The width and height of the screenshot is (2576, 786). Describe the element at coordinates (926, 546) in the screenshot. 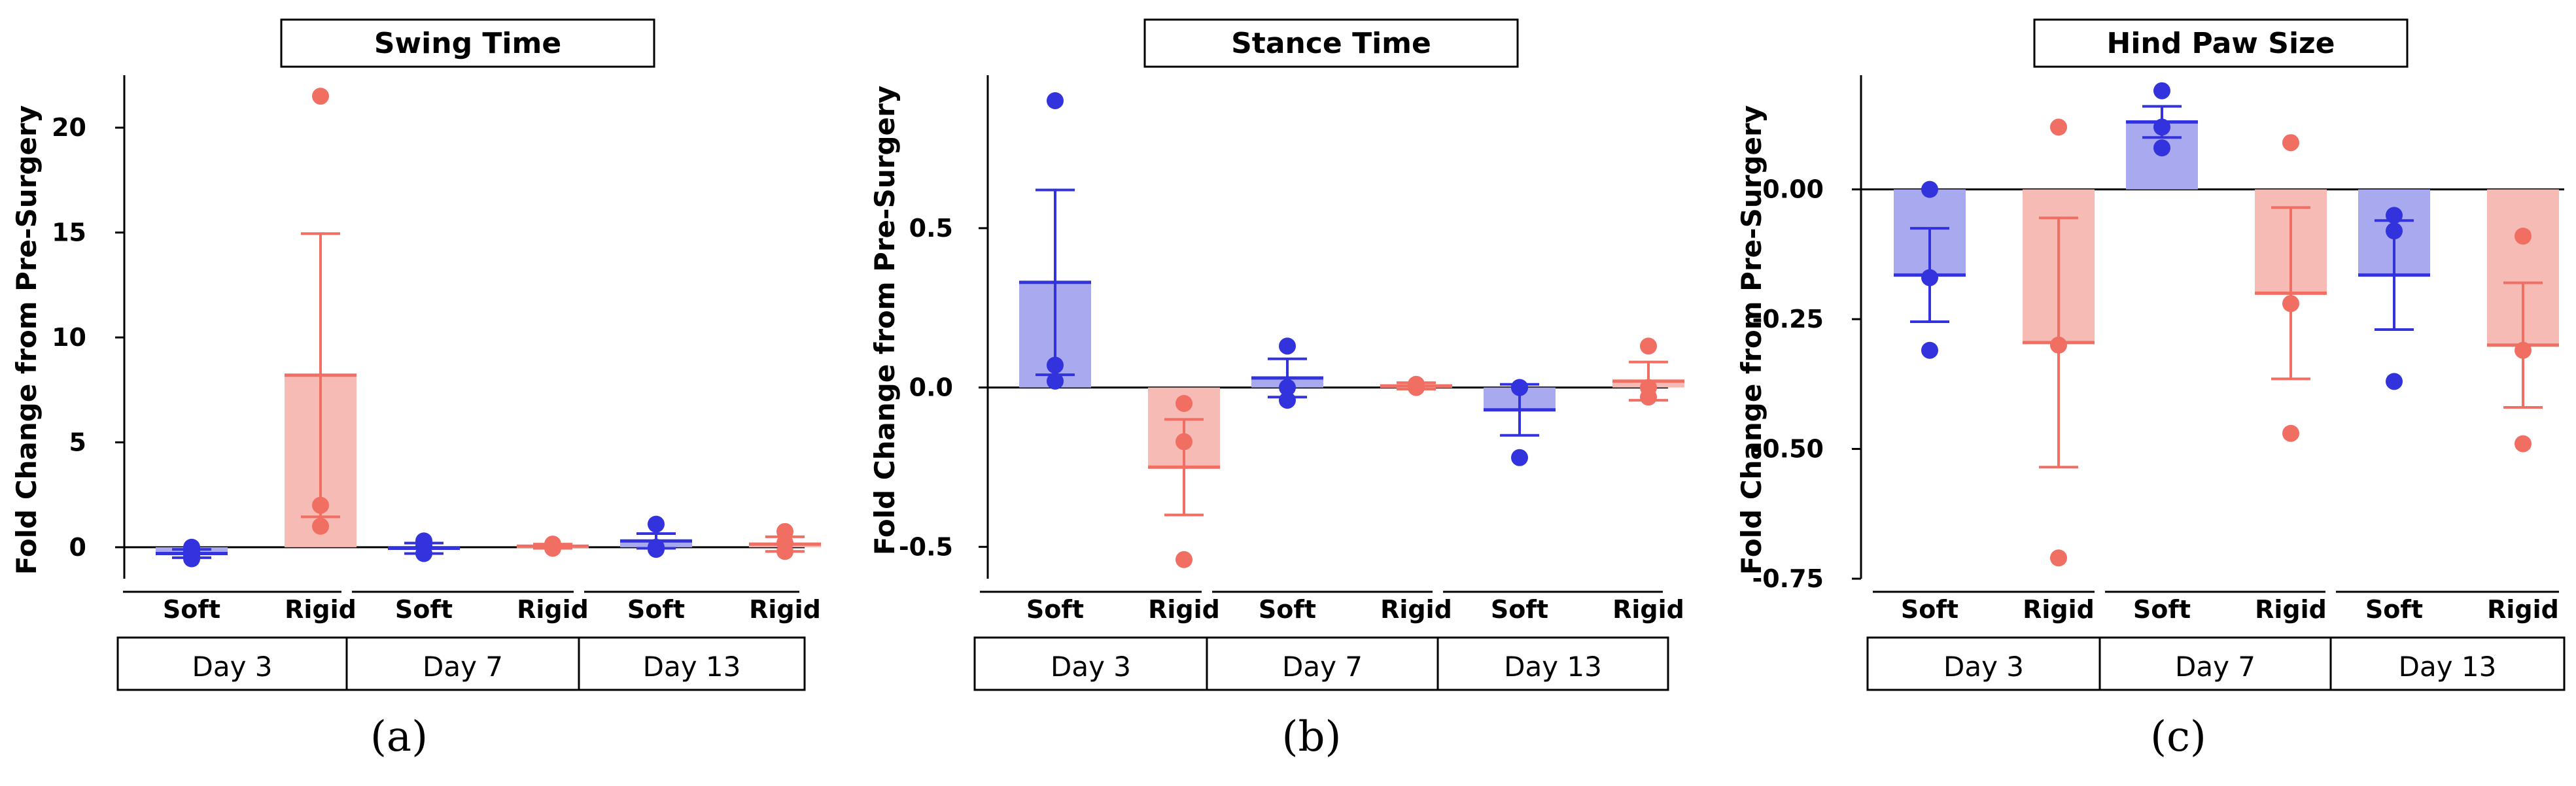

I see `y-tick-label: -0.5` at that location.